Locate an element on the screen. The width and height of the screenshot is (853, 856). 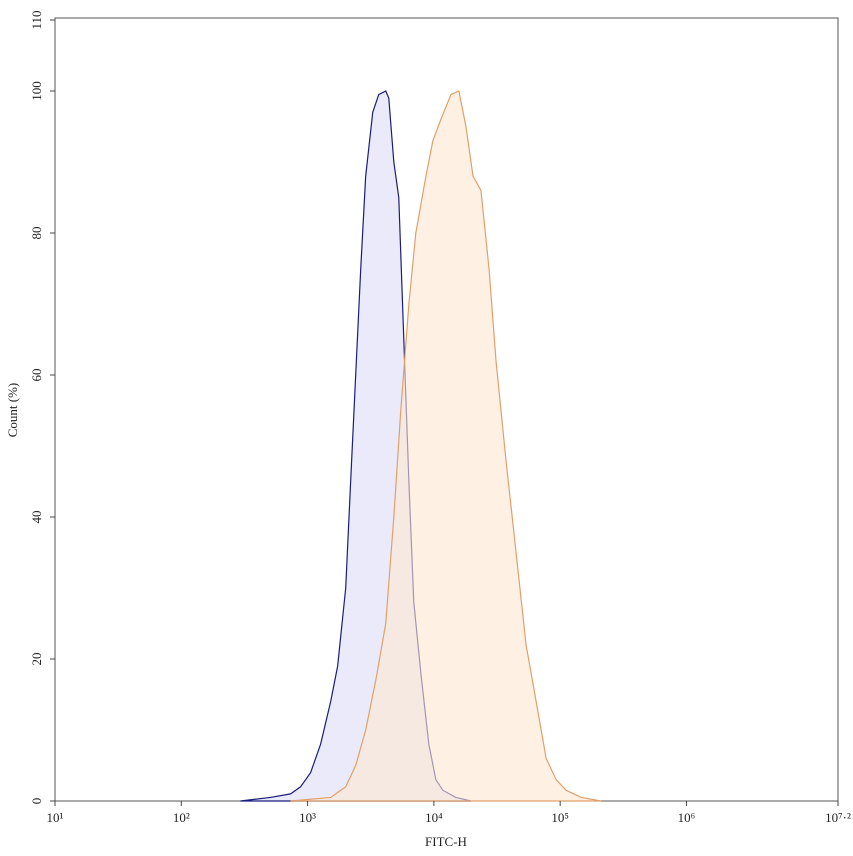
x-tick-label: 10² is located at coordinates (181, 817).